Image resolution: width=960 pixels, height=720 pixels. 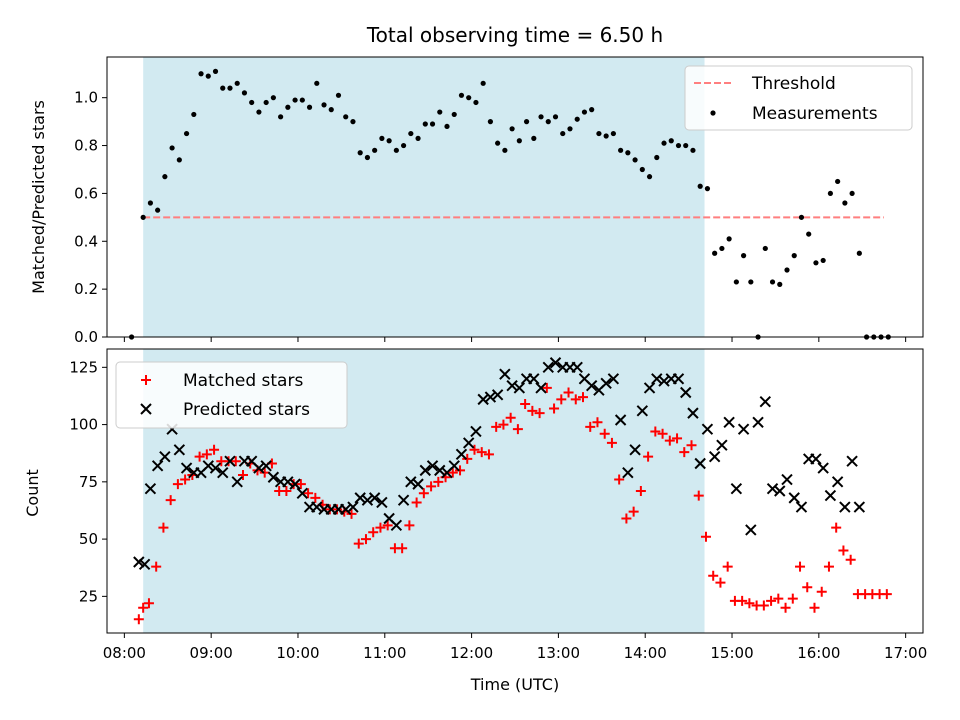 I want to click on top-x-ticks, so click(x=515, y=339).